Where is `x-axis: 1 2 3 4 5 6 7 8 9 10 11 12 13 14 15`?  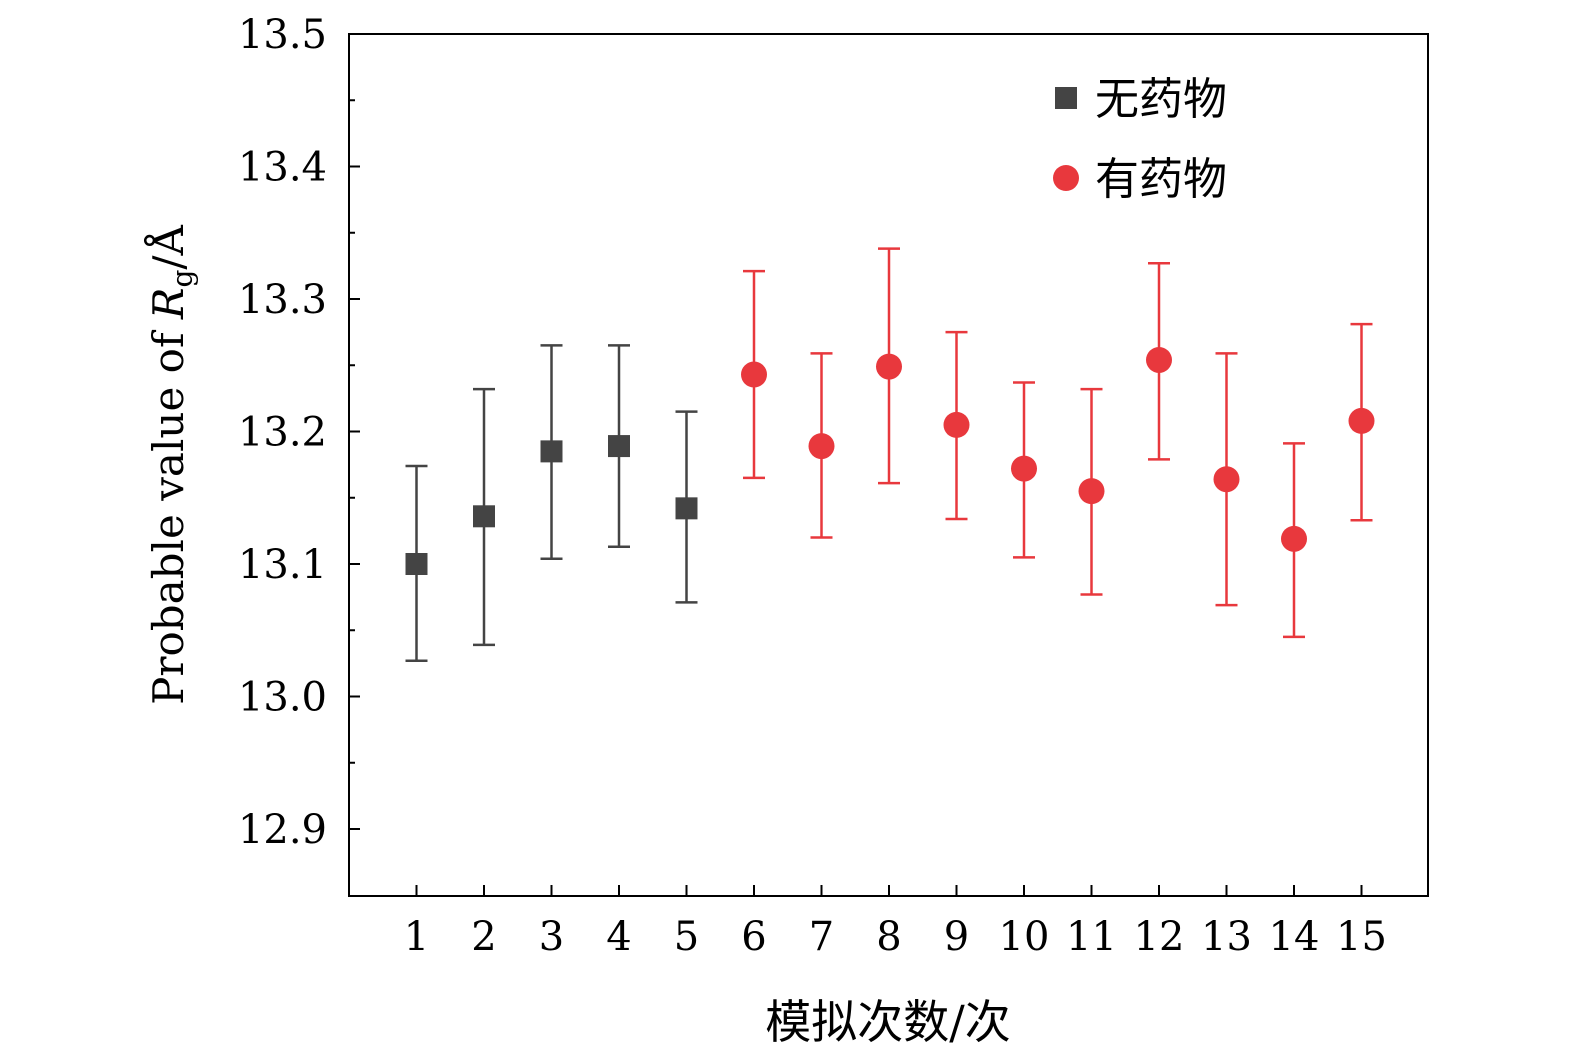 x-axis: 1 2 3 4 5 6 7 8 9 10 11 12 13 14 15 is located at coordinates (895, 922).